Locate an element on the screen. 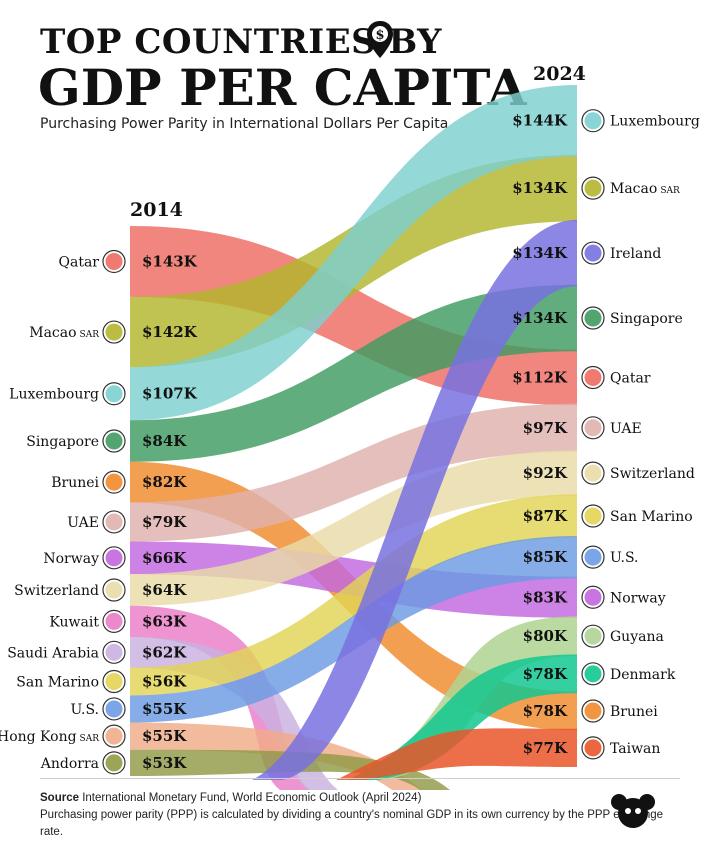 This screenshot has height=849, width=720. country-label-andorra: Andorra is located at coordinates (69, 764).